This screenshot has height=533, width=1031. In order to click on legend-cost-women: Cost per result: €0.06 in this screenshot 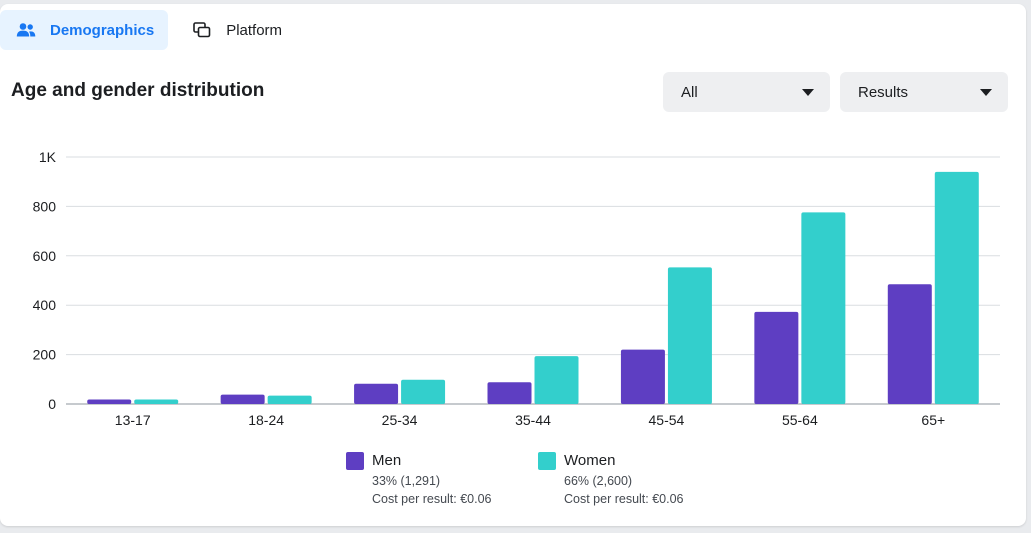, I will do `click(624, 499)`.